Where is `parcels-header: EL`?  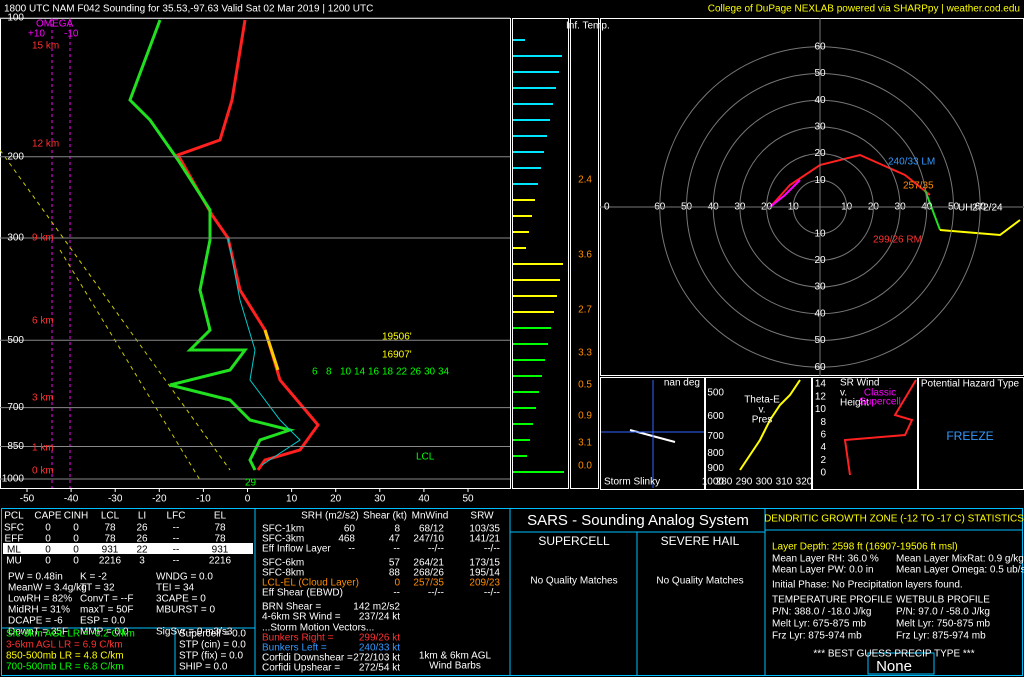
parcels-header: EL is located at coordinates (220, 516).